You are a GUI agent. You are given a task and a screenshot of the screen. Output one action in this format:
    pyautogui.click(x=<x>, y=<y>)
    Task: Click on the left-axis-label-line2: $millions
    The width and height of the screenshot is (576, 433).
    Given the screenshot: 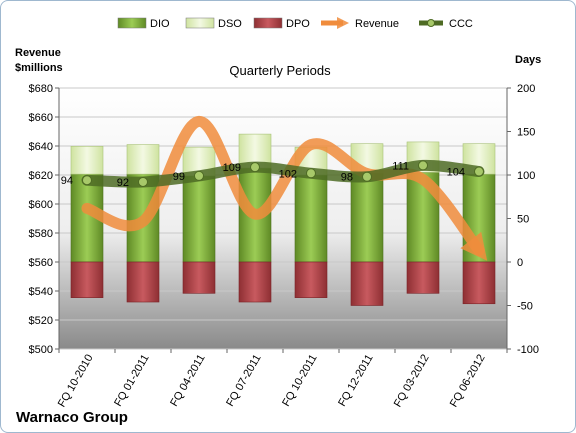 What is the action you would take?
    pyautogui.click(x=39, y=68)
    